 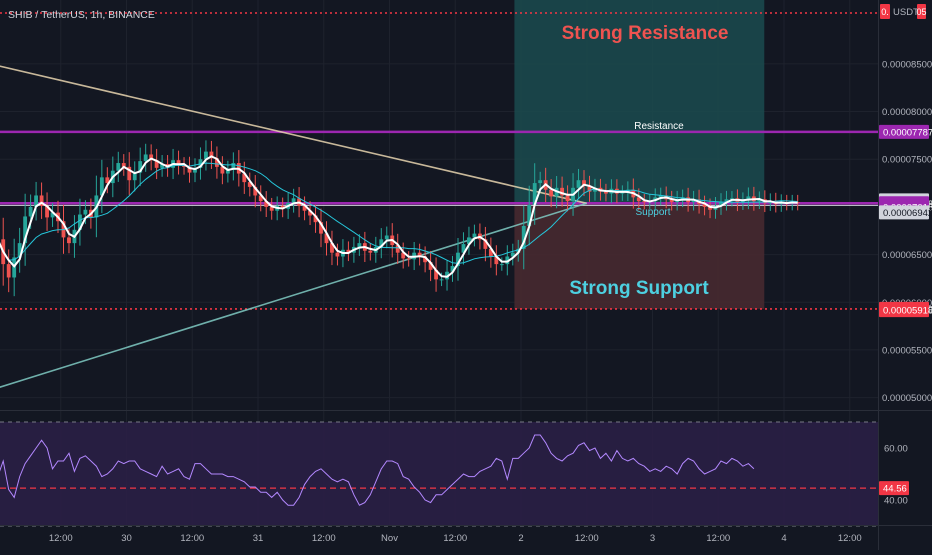 What do you see at coordinates (126, 538) in the screenshot?
I see `time-tick: 30` at bounding box center [126, 538].